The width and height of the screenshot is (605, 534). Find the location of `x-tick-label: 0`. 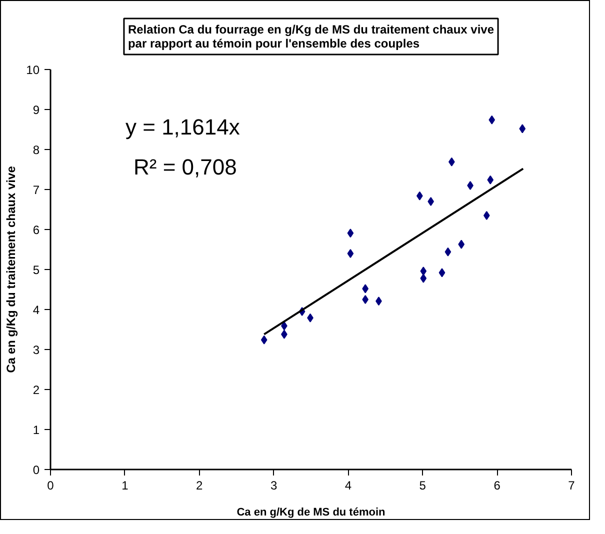

x-tick-label: 0 is located at coordinates (50, 485).